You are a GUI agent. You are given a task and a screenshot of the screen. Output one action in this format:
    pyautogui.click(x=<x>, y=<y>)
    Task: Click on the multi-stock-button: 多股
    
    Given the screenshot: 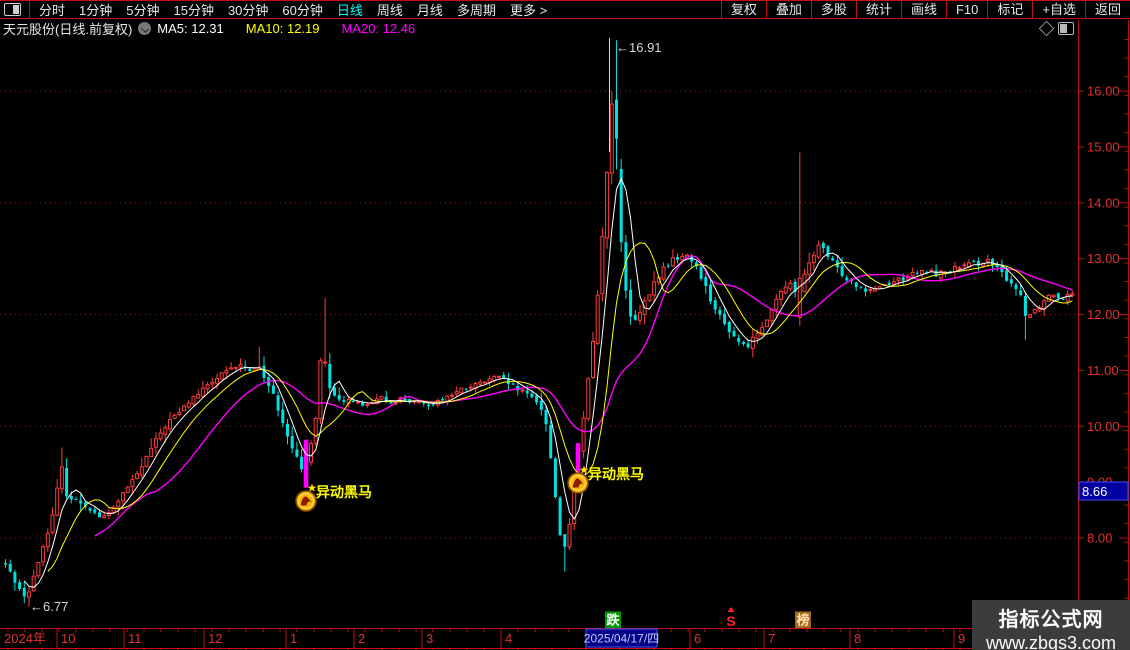 What is the action you would take?
    pyautogui.click(x=833, y=9)
    